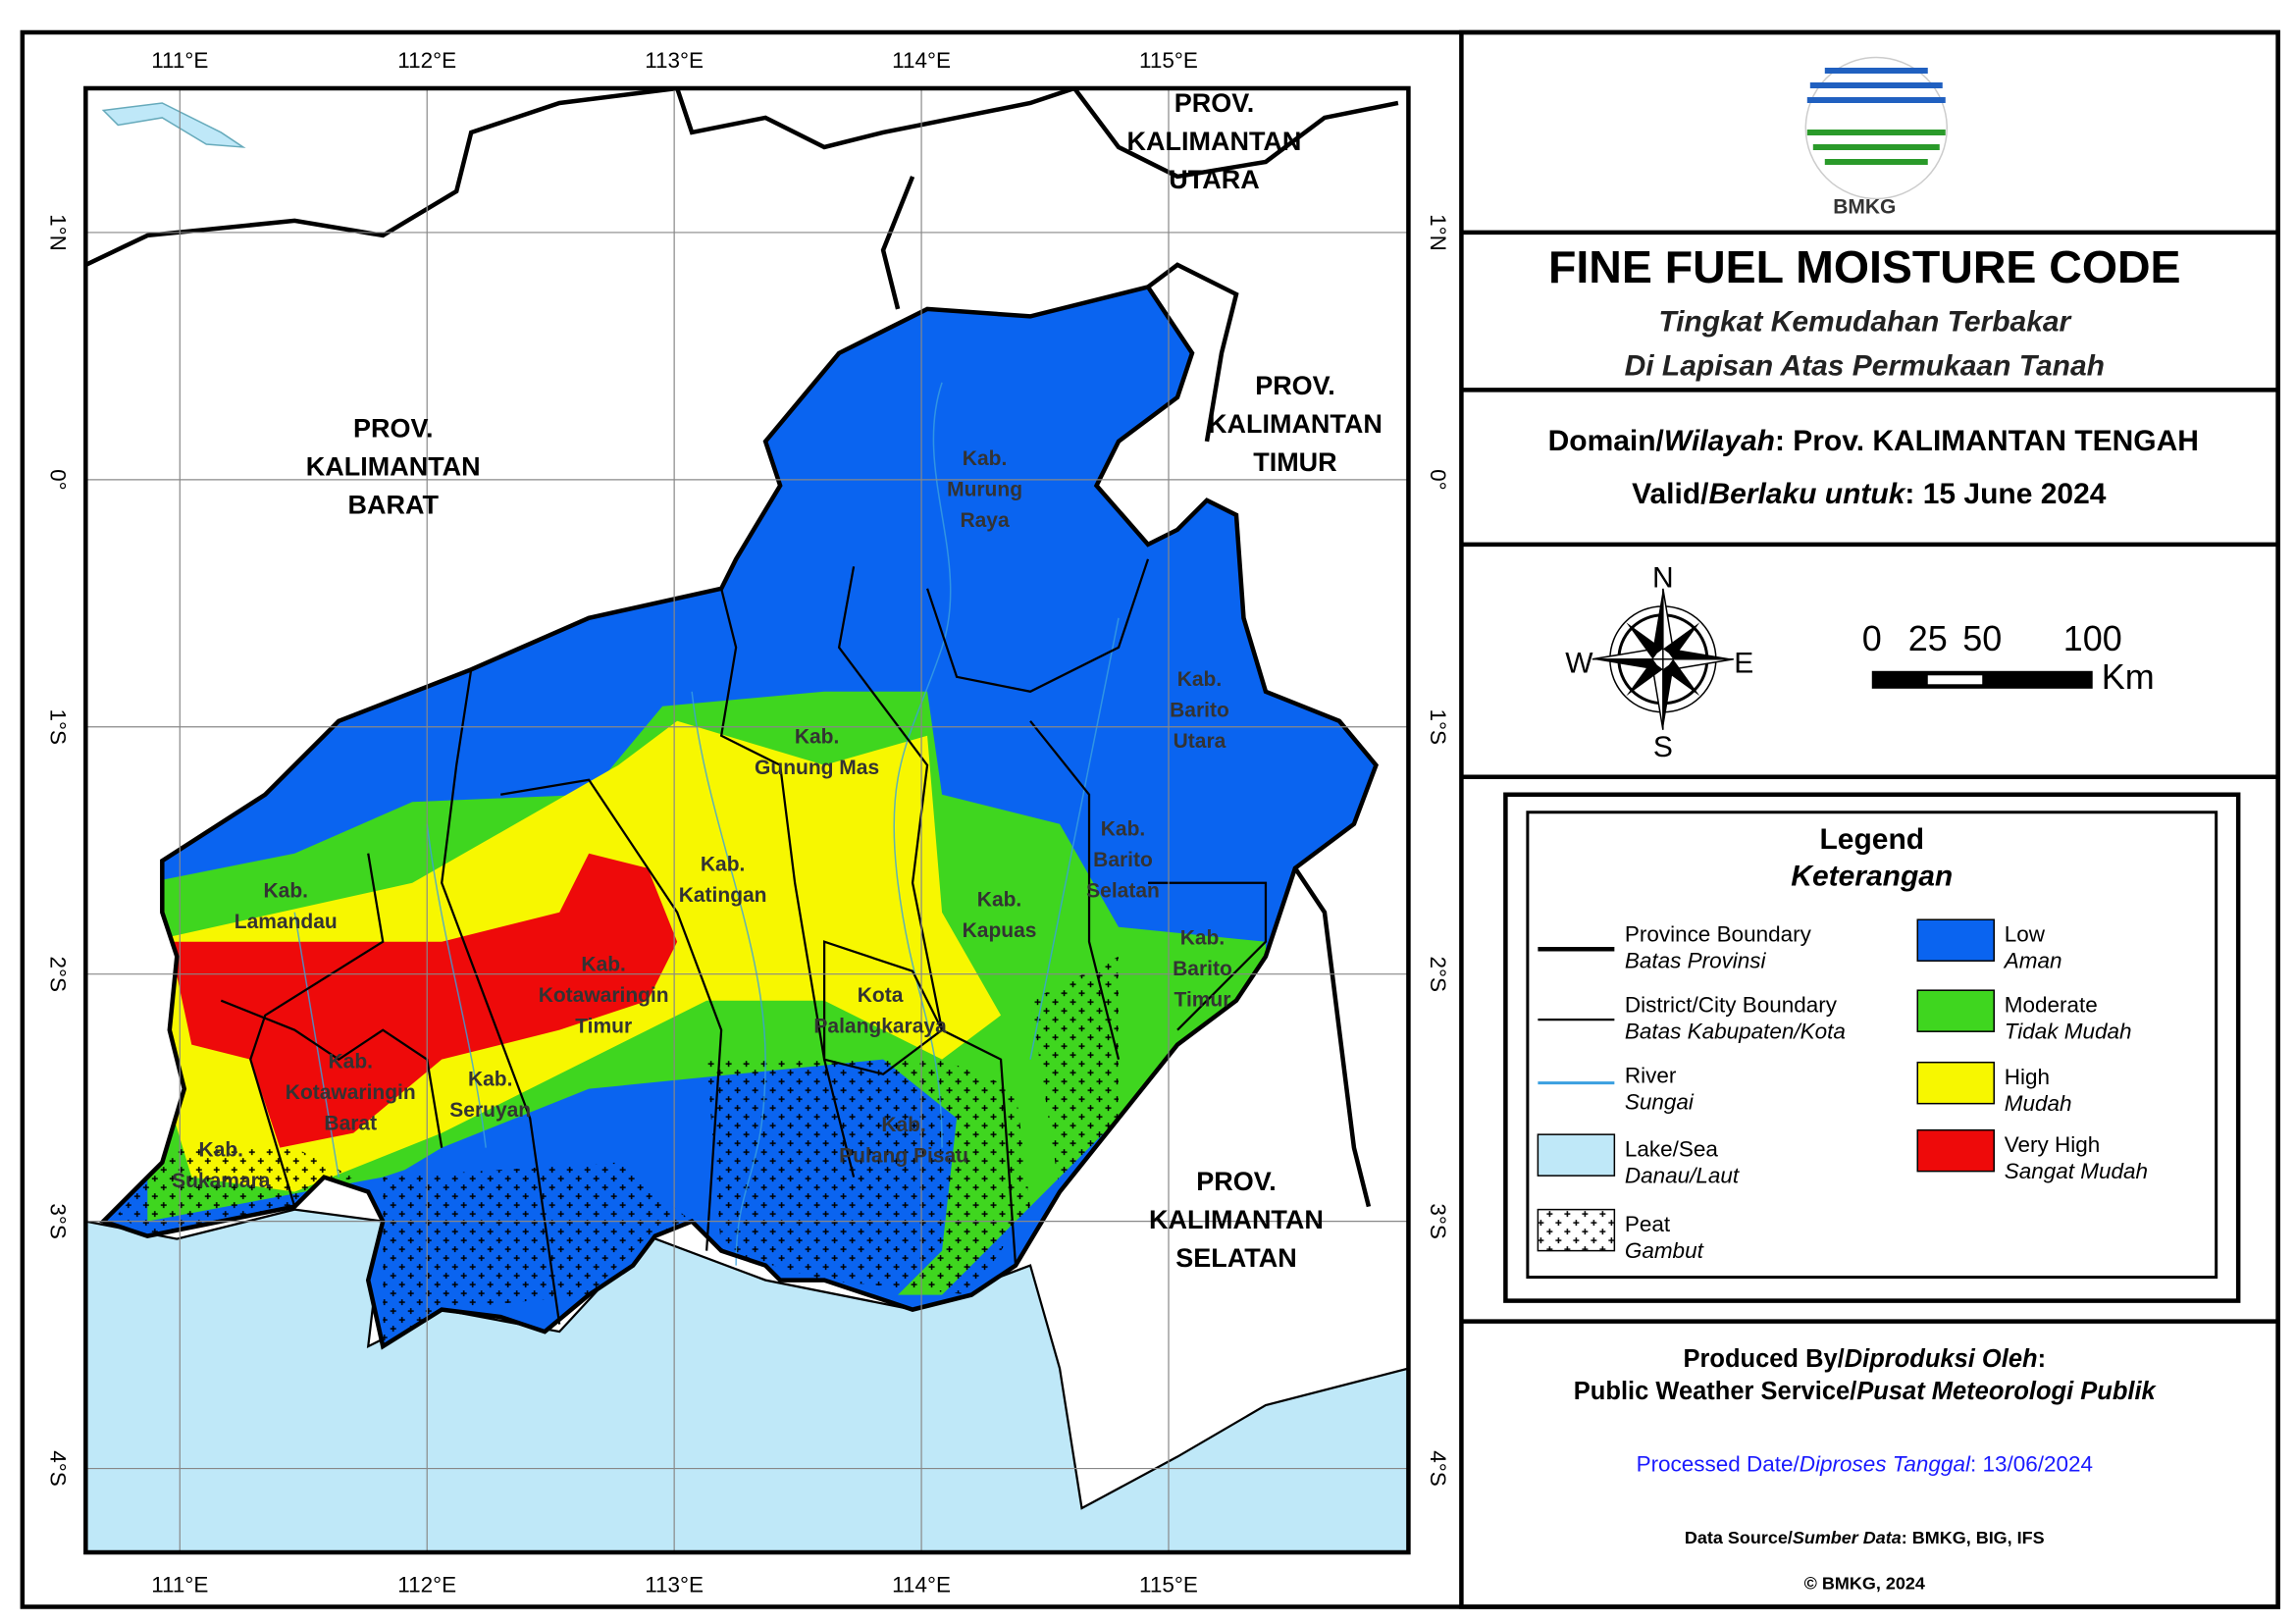 The width and height of the screenshot is (2296, 1623). I want to click on label-line: SELATAN, so click(1235, 1258).